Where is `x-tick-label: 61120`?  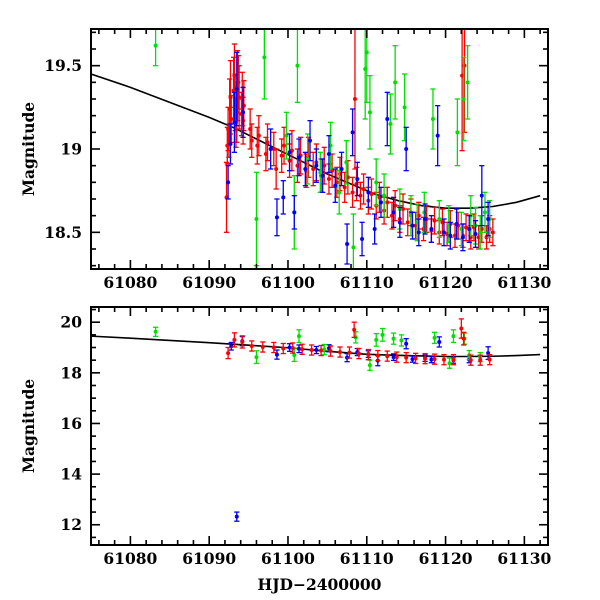
x-tick-label: 61120 is located at coordinates (446, 558).